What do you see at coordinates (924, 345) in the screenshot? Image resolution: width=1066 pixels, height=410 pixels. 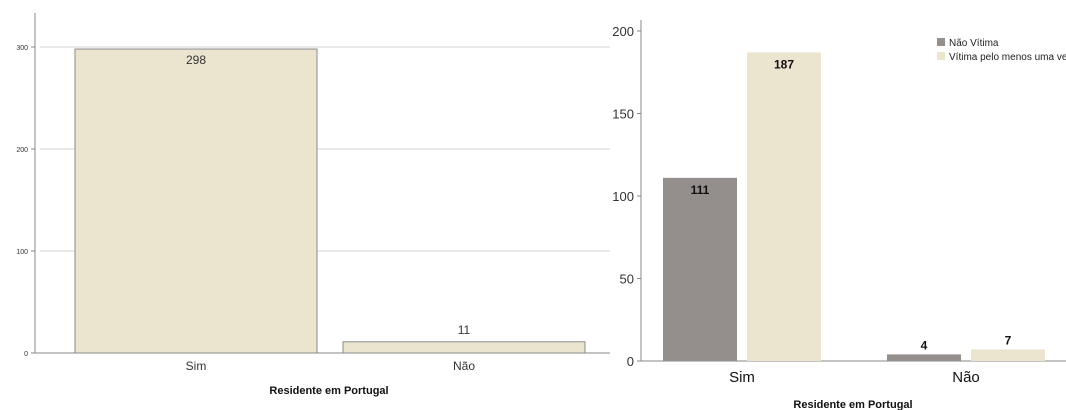 I see `bar-data-label: 4` at bounding box center [924, 345].